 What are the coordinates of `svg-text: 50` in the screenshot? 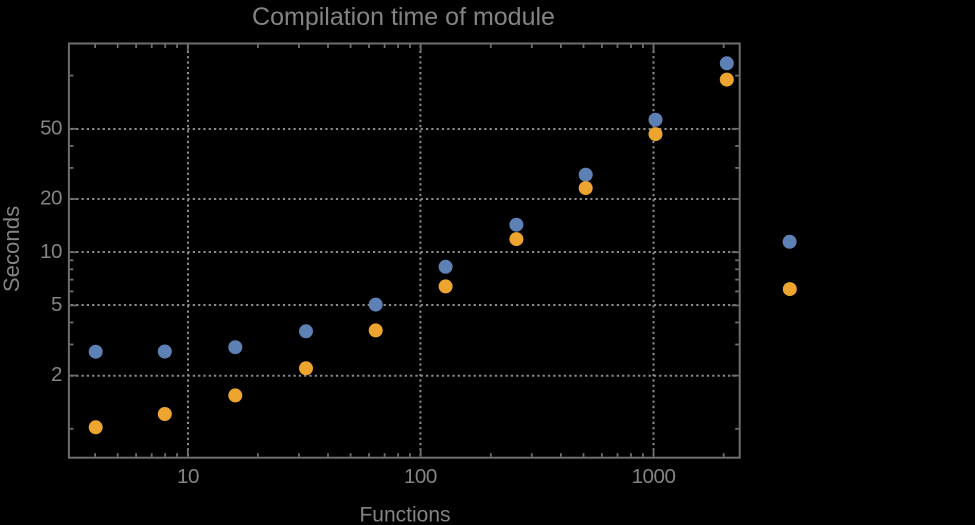 It's located at (51, 127).